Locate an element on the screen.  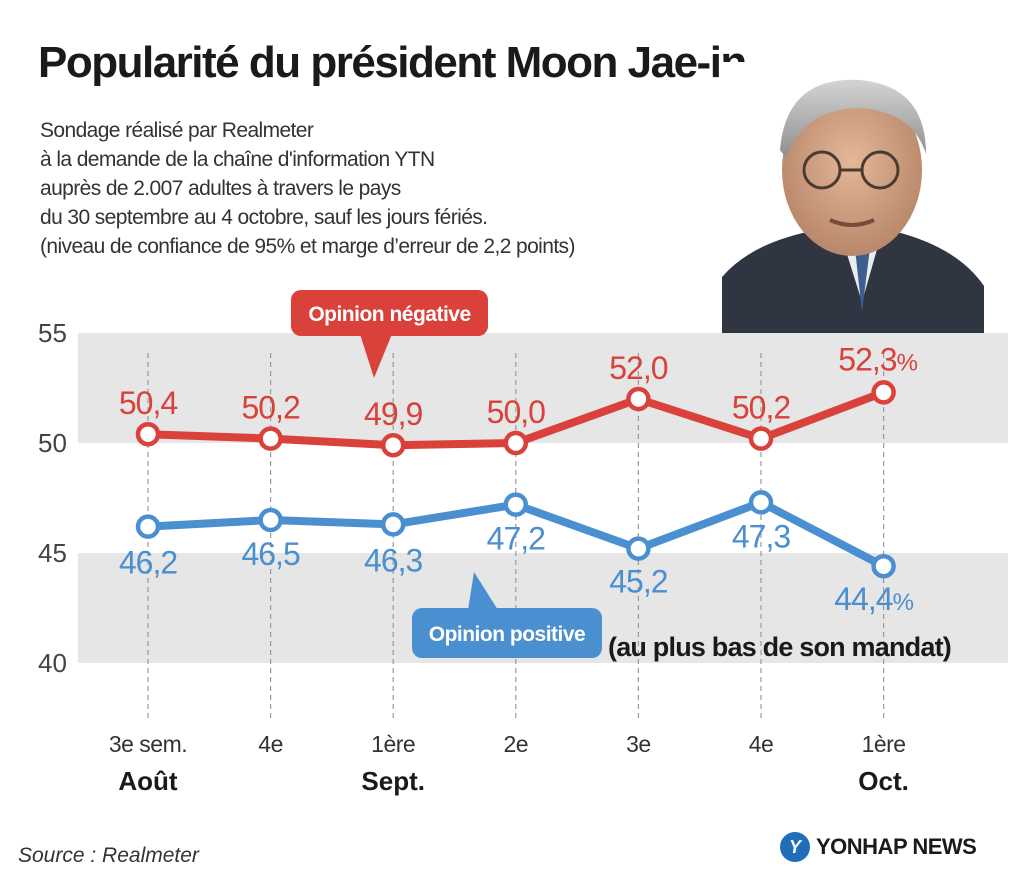
x-tick-label: 3e is located at coordinates (638, 744).